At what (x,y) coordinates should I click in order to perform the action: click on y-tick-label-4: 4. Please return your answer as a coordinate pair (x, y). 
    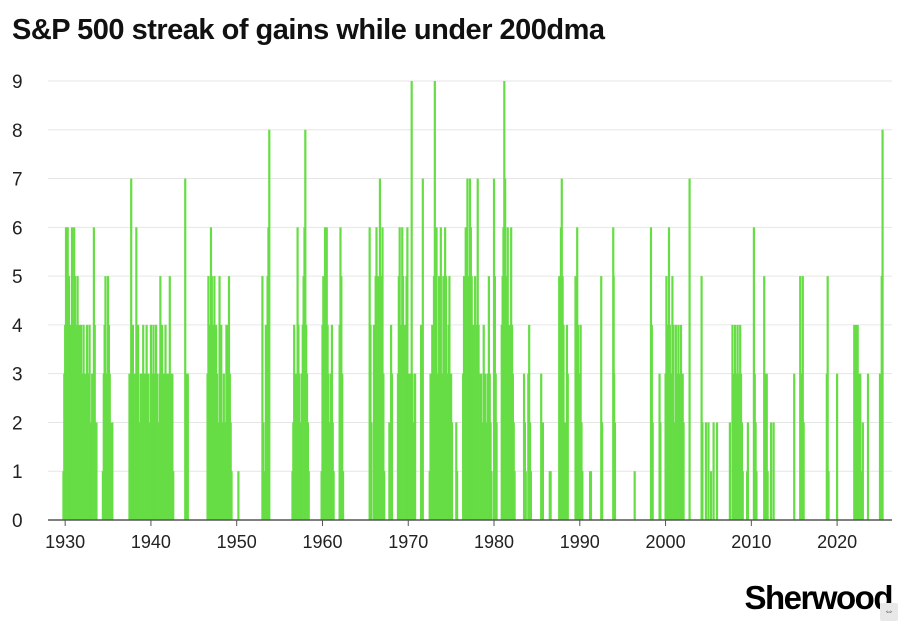
    Looking at the image, I should click on (17, 326).